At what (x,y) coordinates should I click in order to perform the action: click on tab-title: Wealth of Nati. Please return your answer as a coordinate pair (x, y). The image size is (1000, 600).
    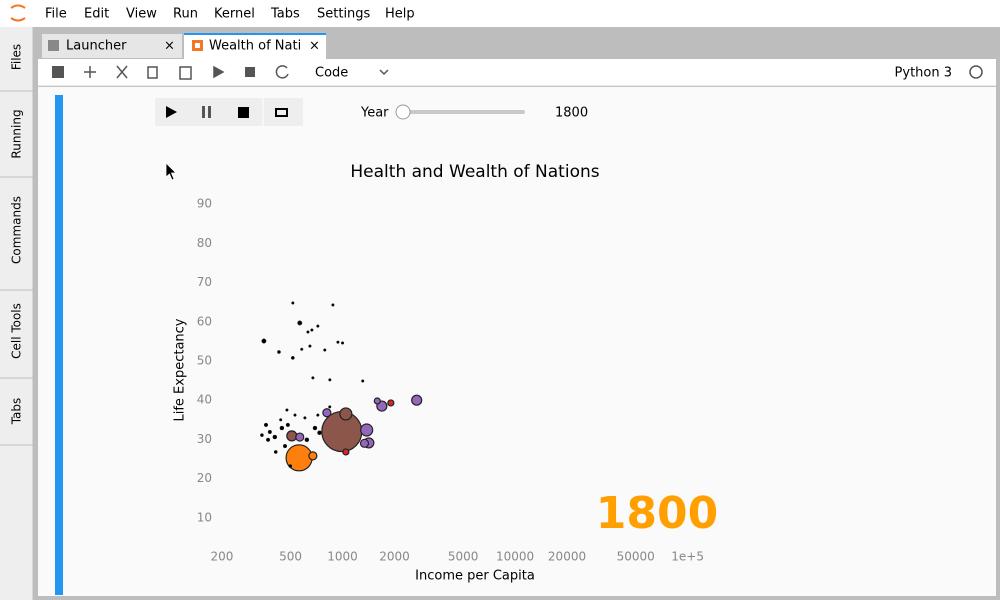
    Looking at the image, I should click on (255, 46).